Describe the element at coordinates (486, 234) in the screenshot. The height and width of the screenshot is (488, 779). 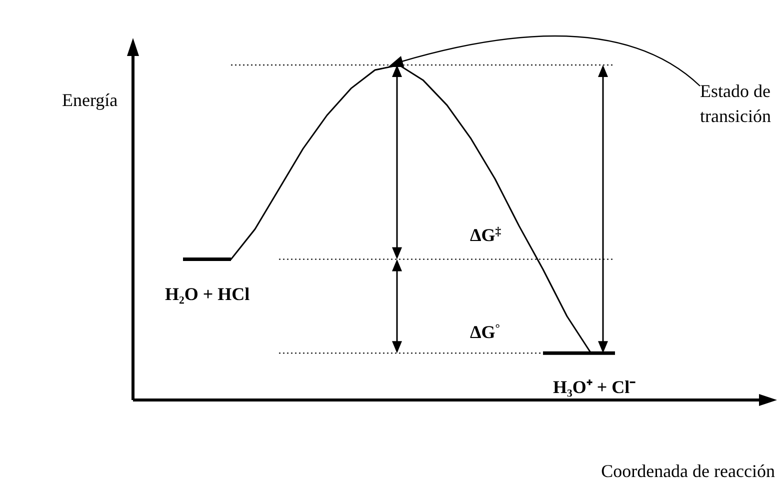
I see `annotation: ΔG$^{‡}$` at that location.